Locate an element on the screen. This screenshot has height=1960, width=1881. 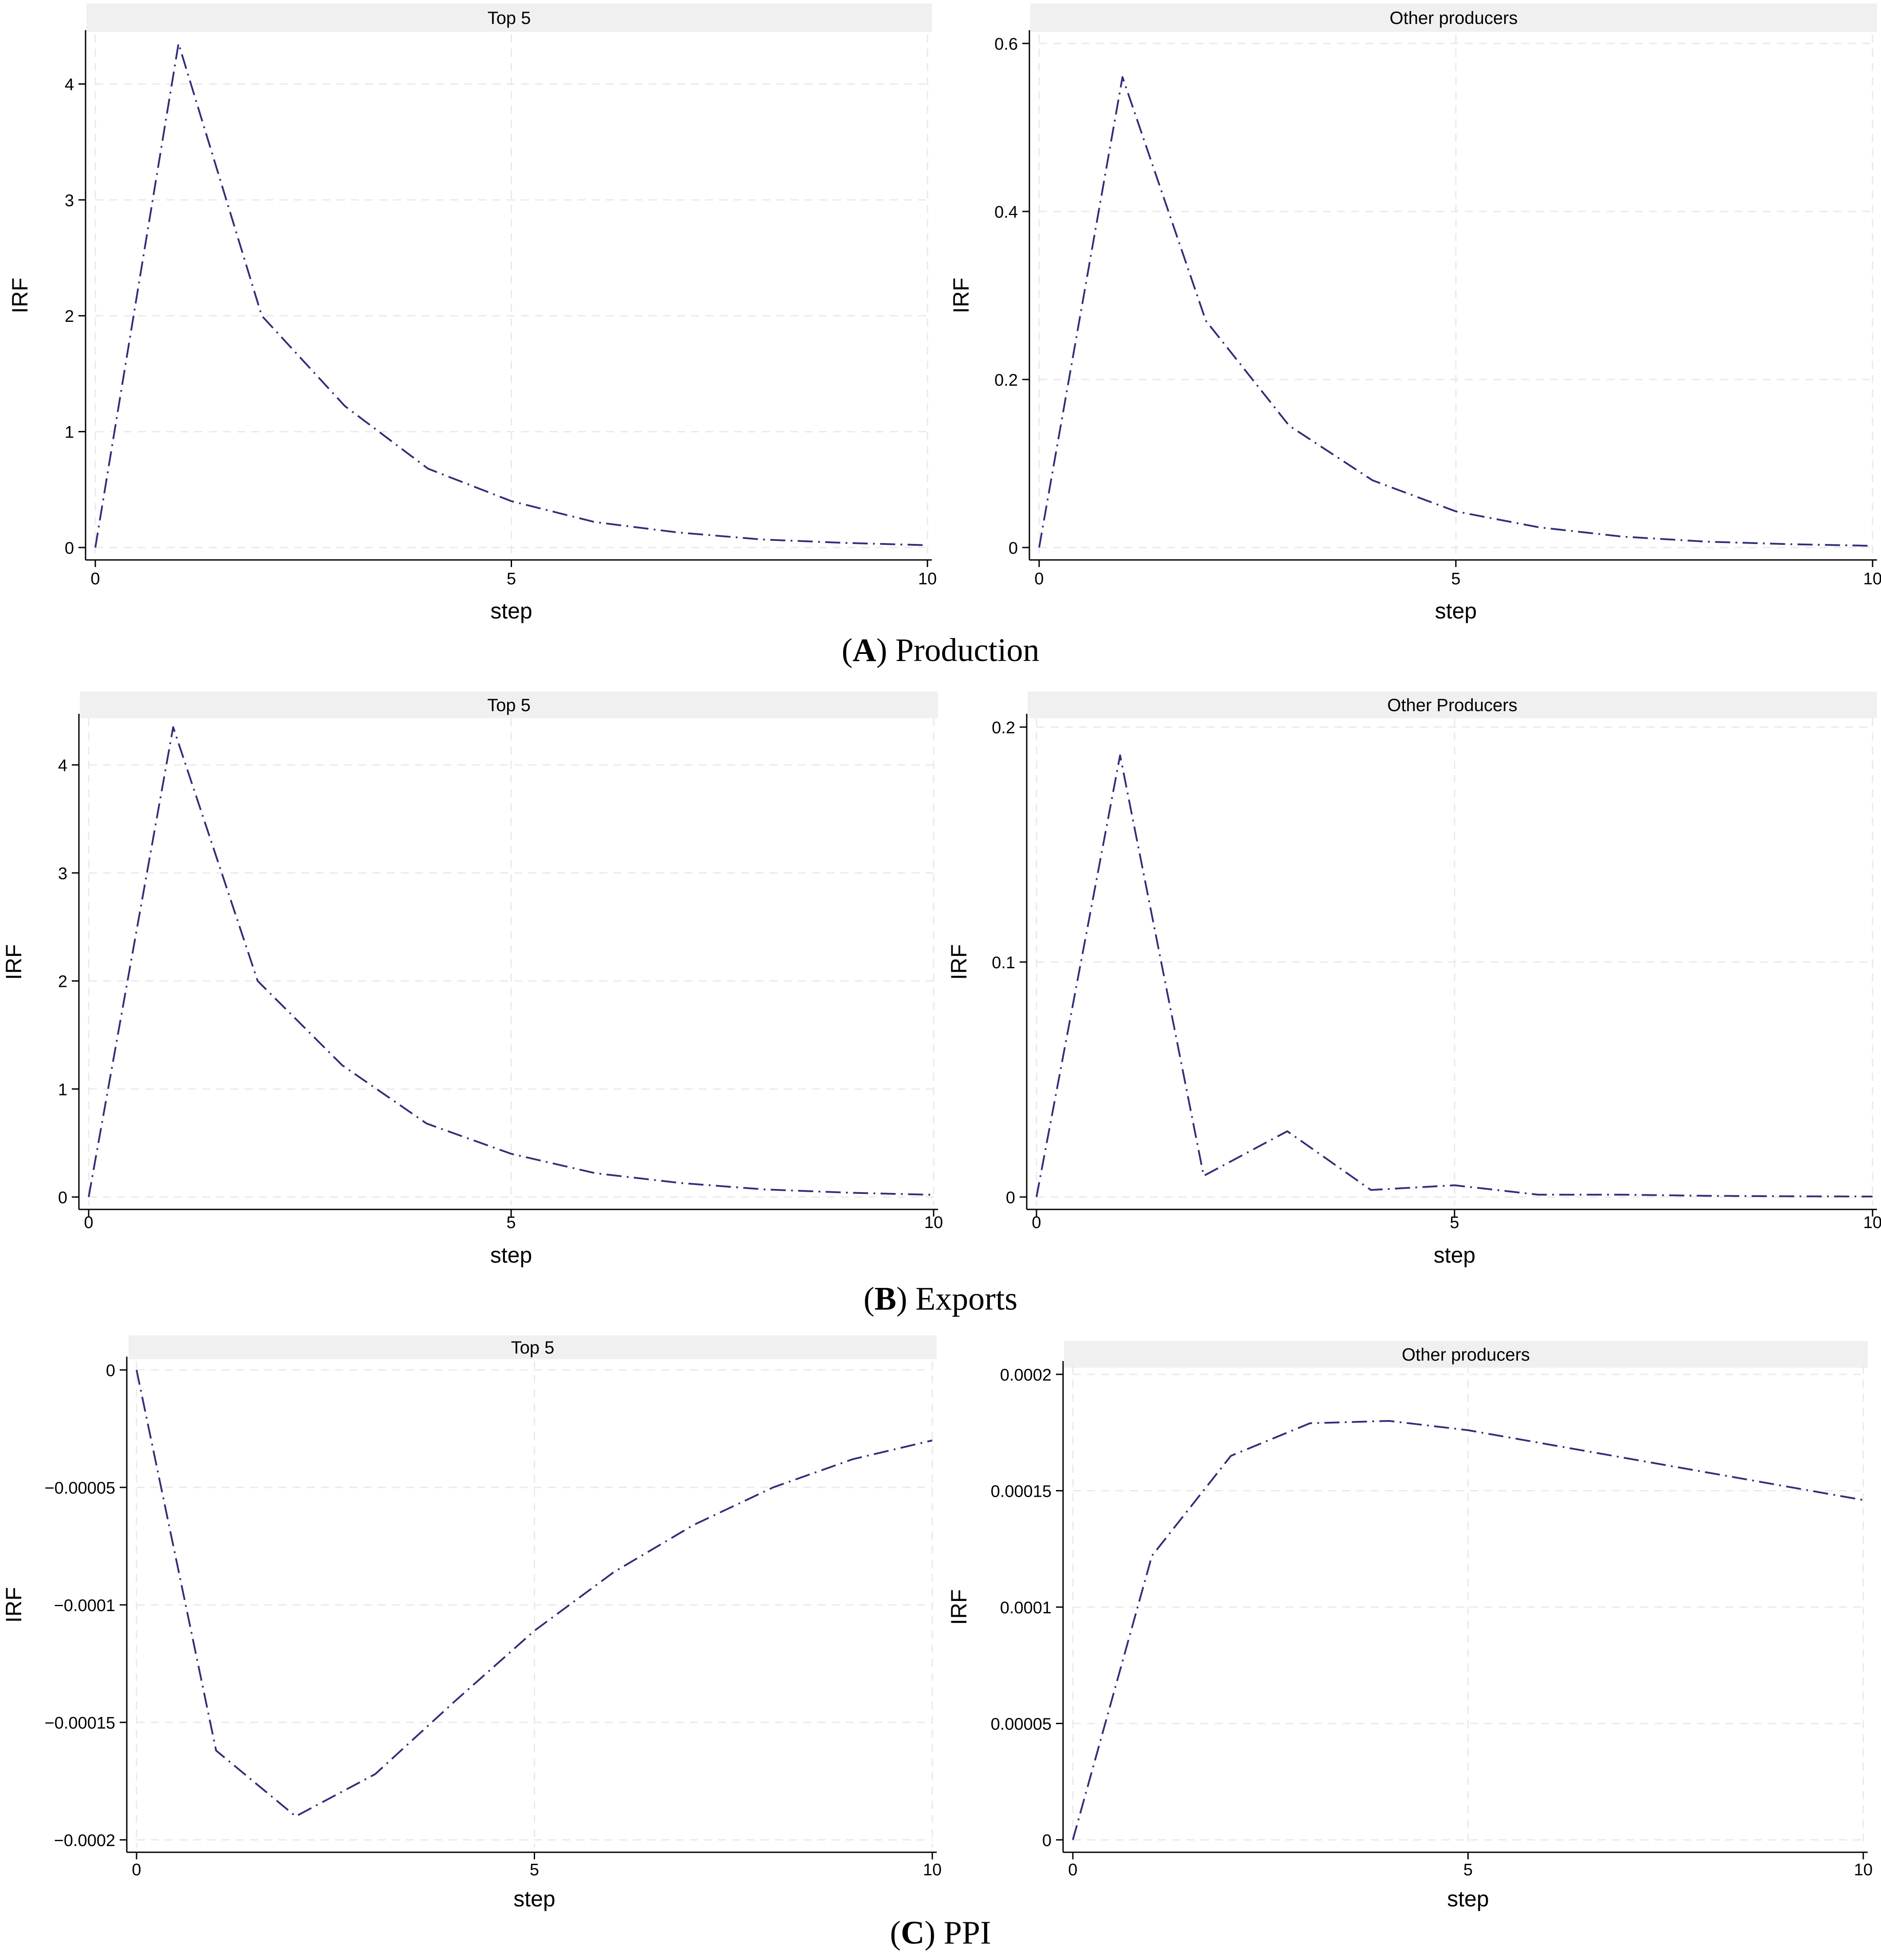
y-tick-label: 0.1 is located at coordinates (1003, 963).